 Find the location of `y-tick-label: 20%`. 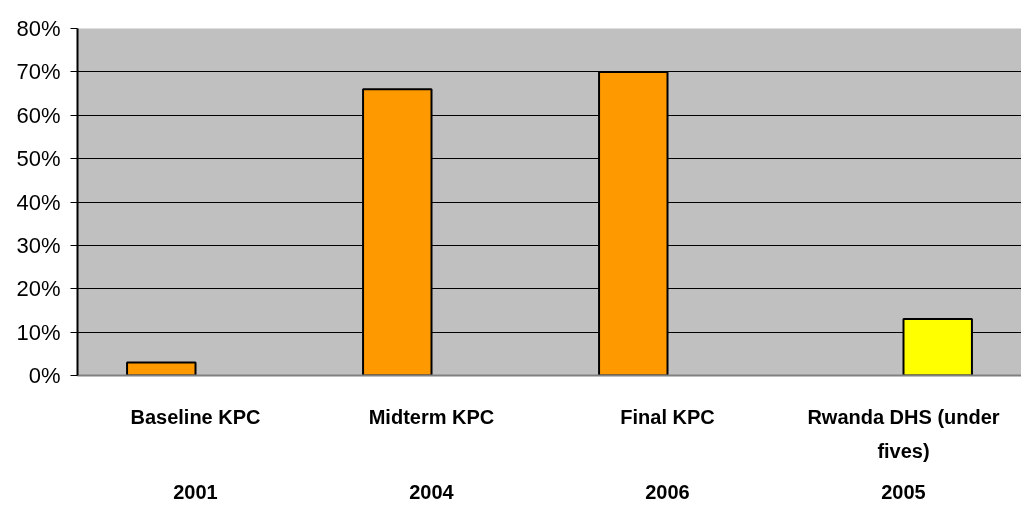

y-tick-label: 20% is located at coordinates (38, 289).